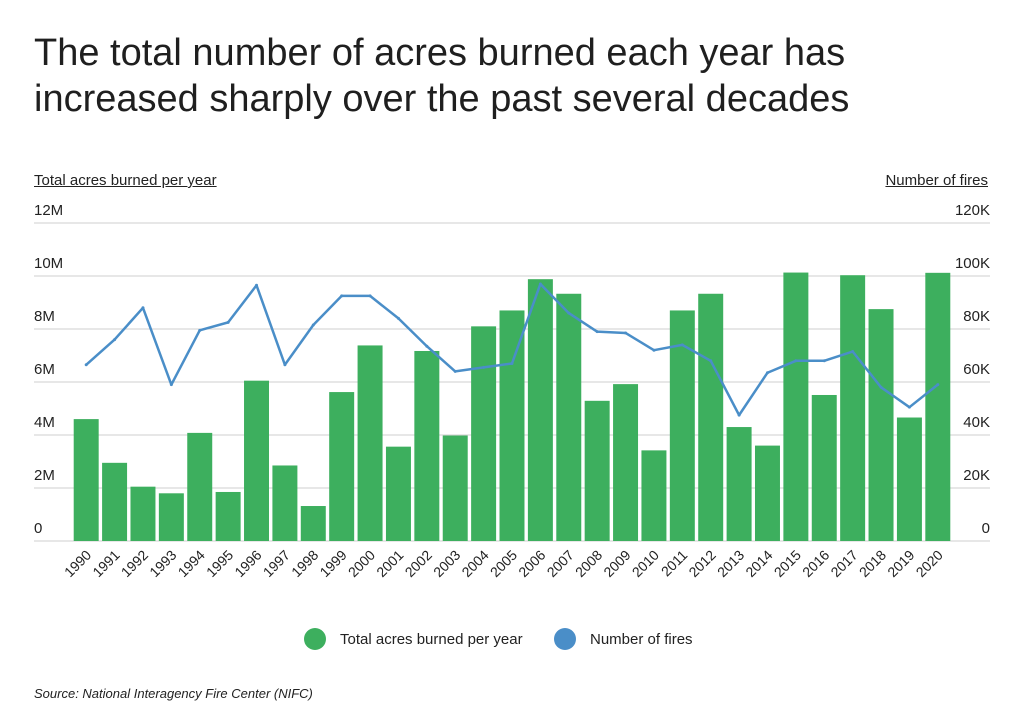 This screenshot has width=1024, height=715. Describe the element at coordinates (531, 563) in the screenshot. I see `x-tick-label: 2006` at that location.